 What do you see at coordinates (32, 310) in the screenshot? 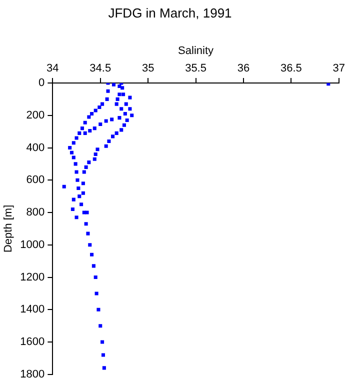
I see `y-tick-label: 1400` at bounding box center [32, 310].